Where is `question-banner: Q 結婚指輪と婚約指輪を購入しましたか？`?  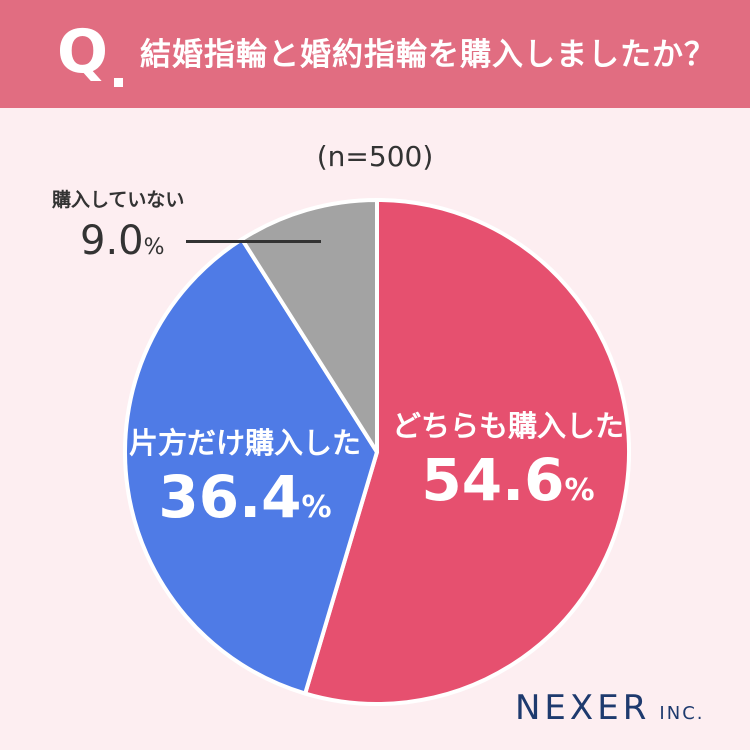
question-banner: Q 結婚指輪と婚約指輪を購入しましたか？ is located at coordinates (375, 54).